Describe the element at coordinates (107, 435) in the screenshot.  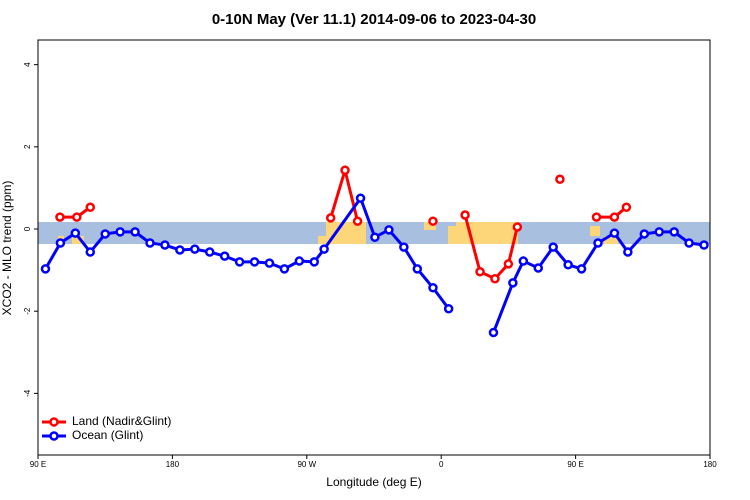
I see `legend-label: Ocean (Glint)` at that location.